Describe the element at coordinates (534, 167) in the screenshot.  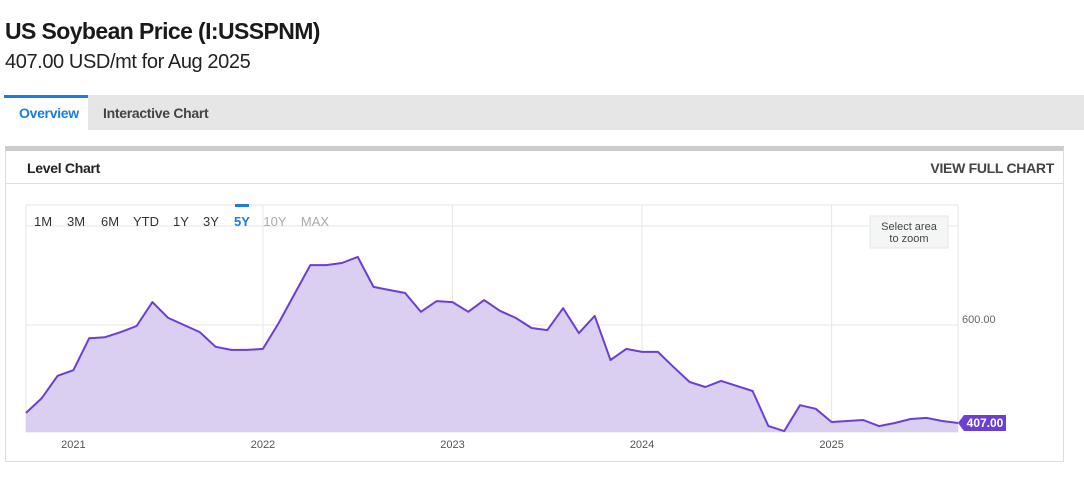
I see `card-header: Level Chart VIEW FULL CHART` at that location.